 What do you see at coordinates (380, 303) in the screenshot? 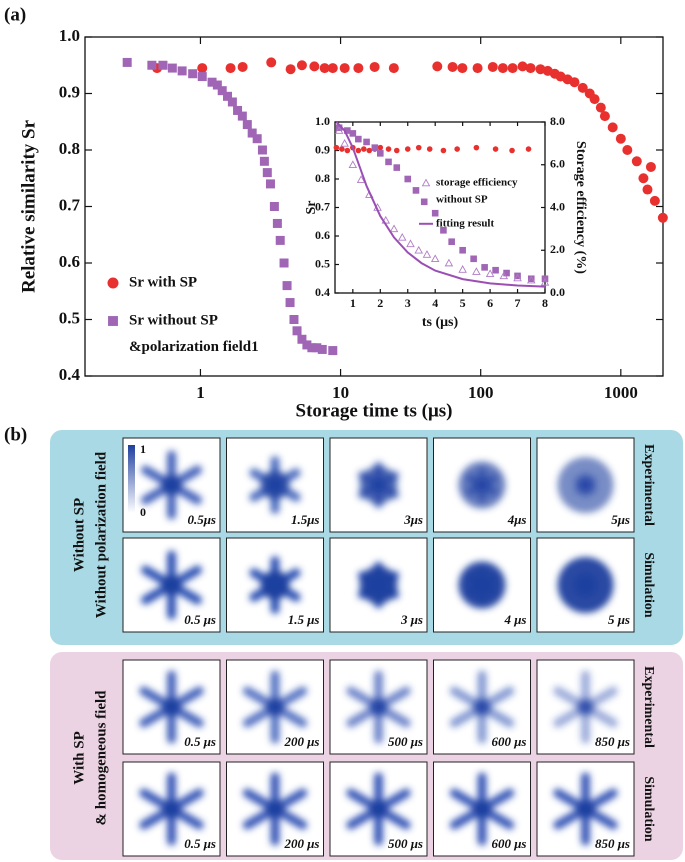
I see `x-tick-label: 2` at bounding box center [380, 303].